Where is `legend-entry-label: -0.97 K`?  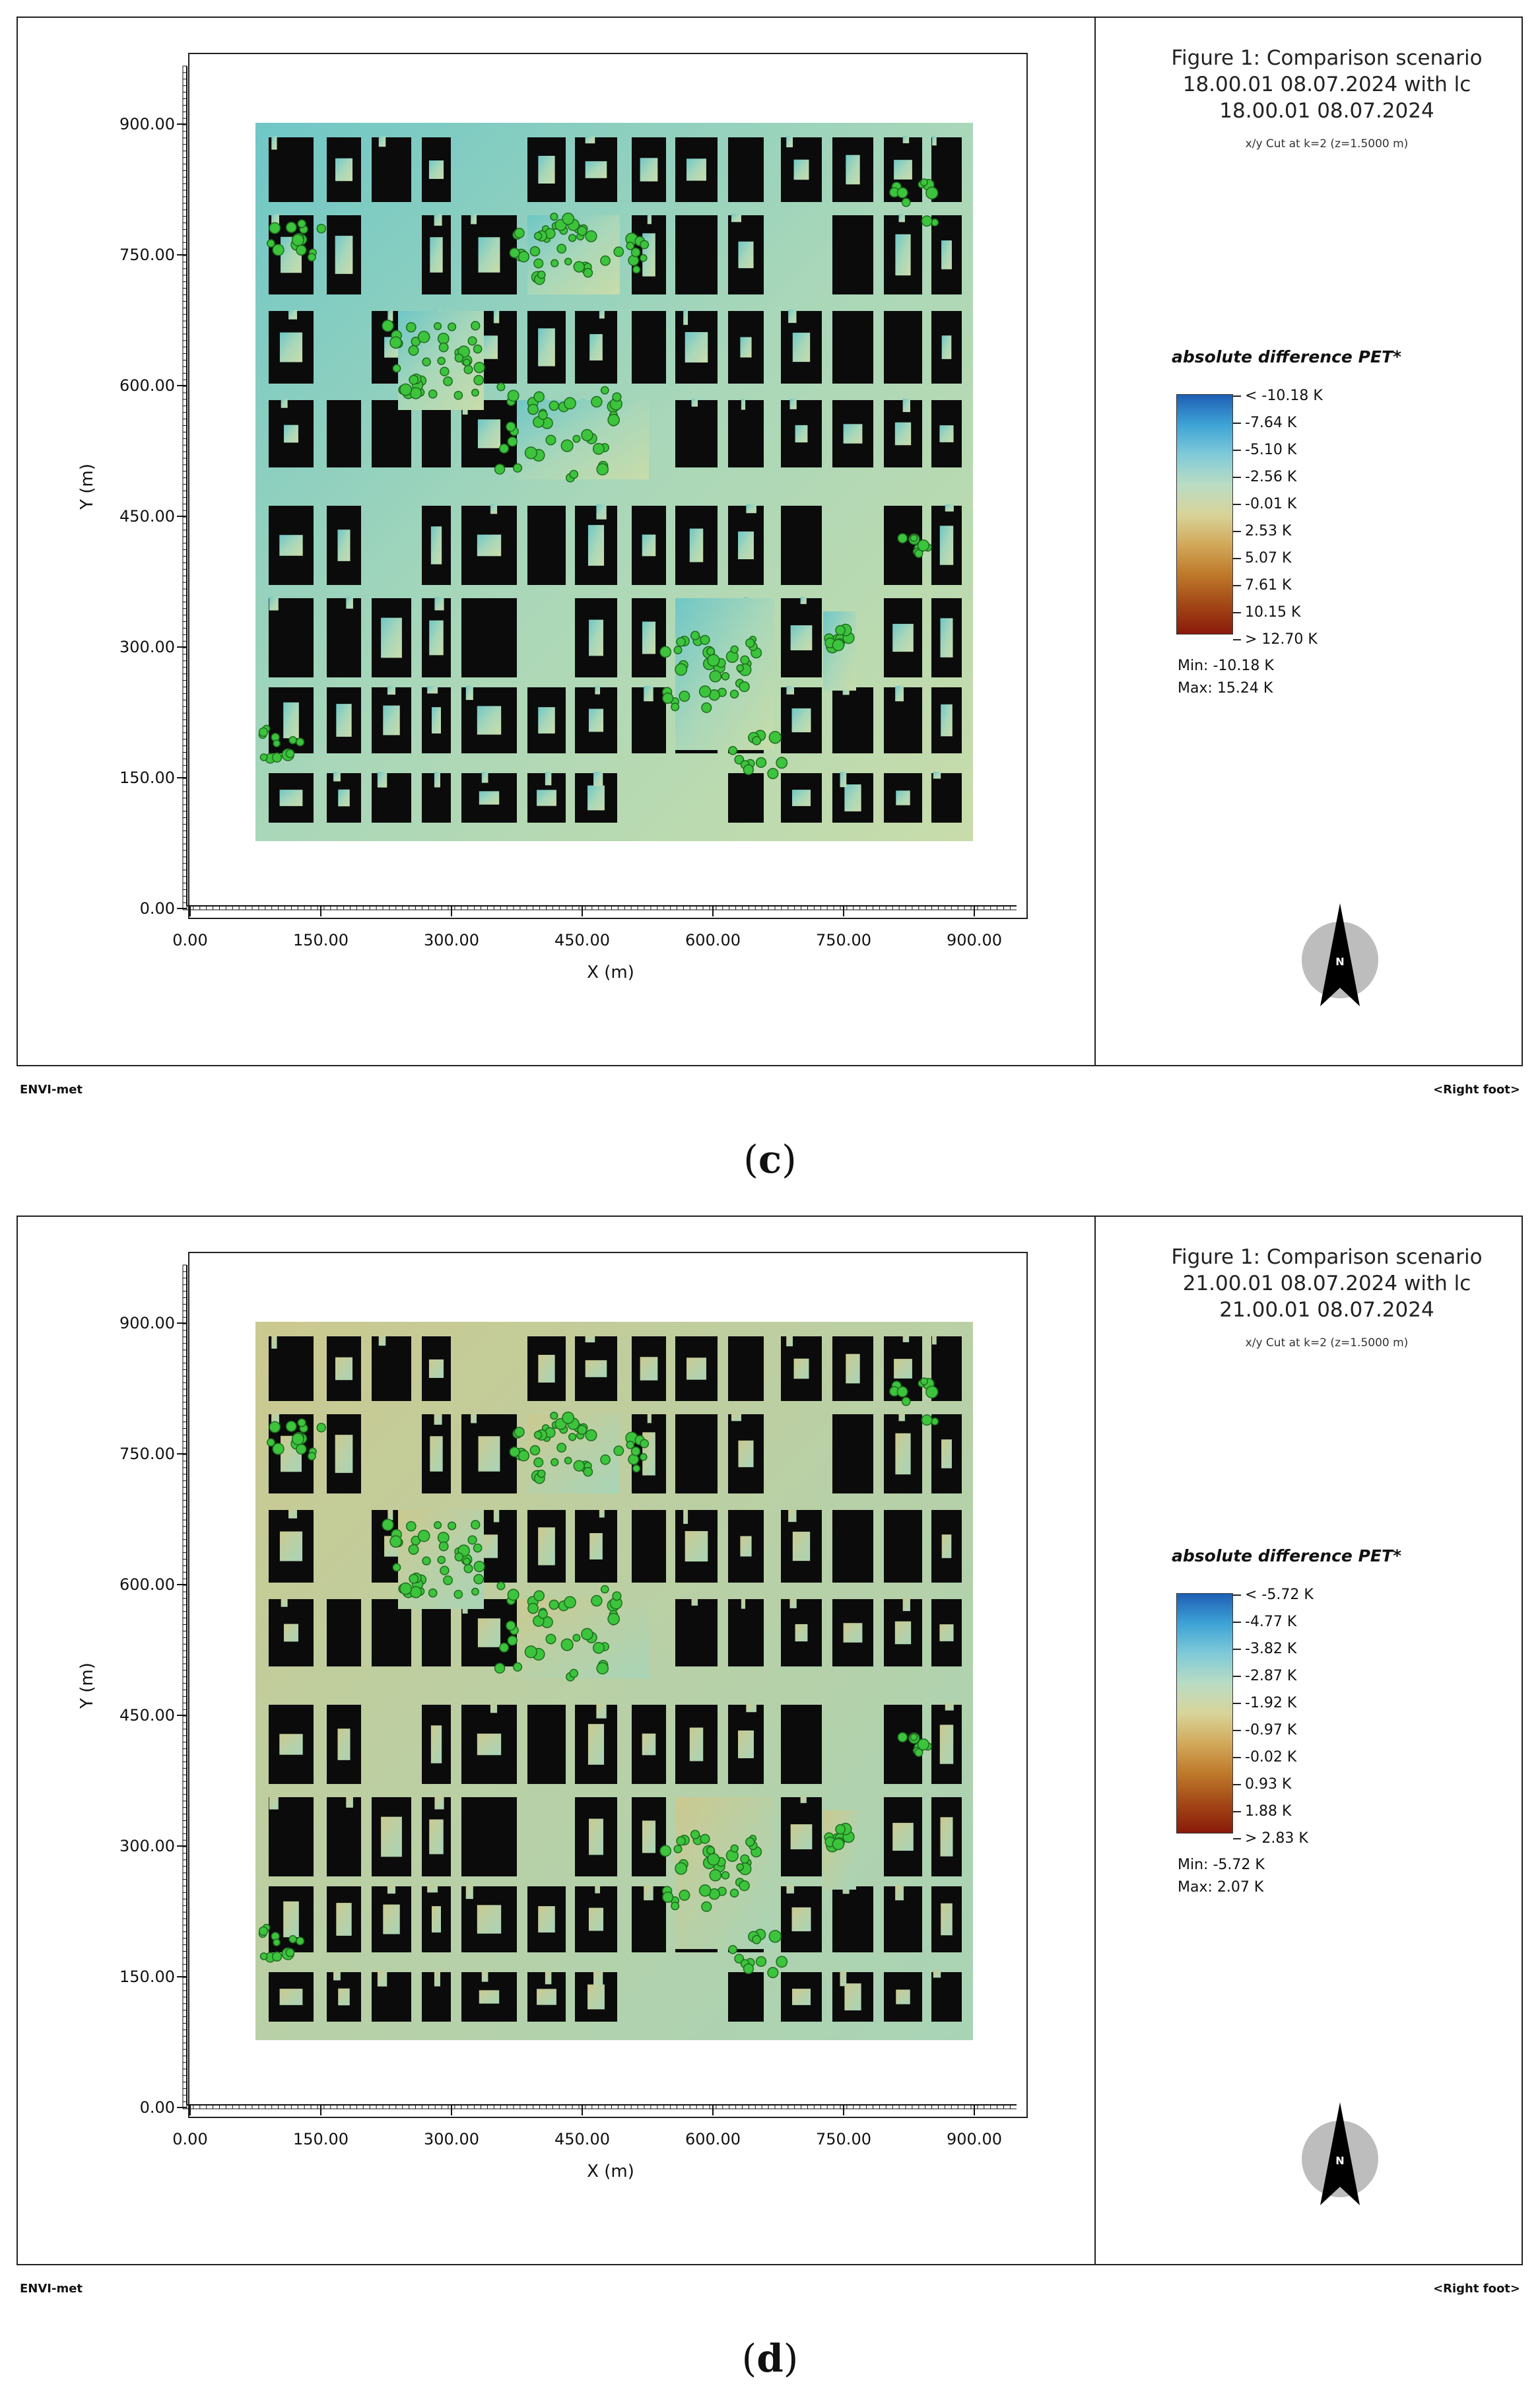
legend-entry-label: -0.97 K is located at coordinates (1271, 1730).